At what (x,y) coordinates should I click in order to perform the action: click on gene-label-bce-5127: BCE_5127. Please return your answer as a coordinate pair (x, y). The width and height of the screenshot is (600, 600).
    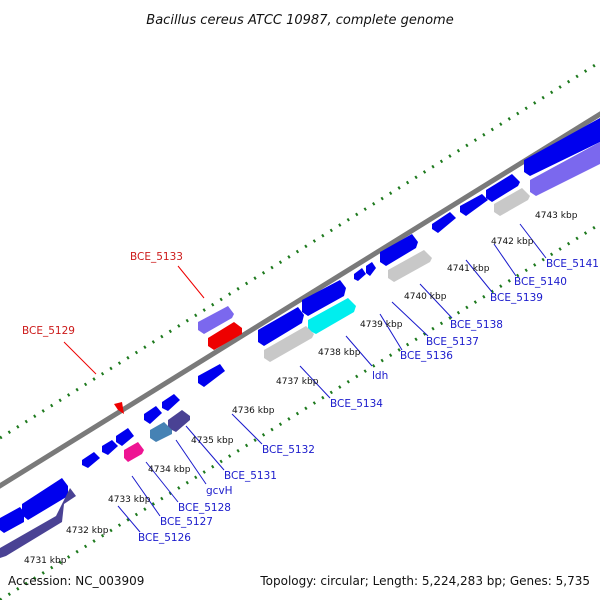
    Looking at the image, I should click on (186, 522).